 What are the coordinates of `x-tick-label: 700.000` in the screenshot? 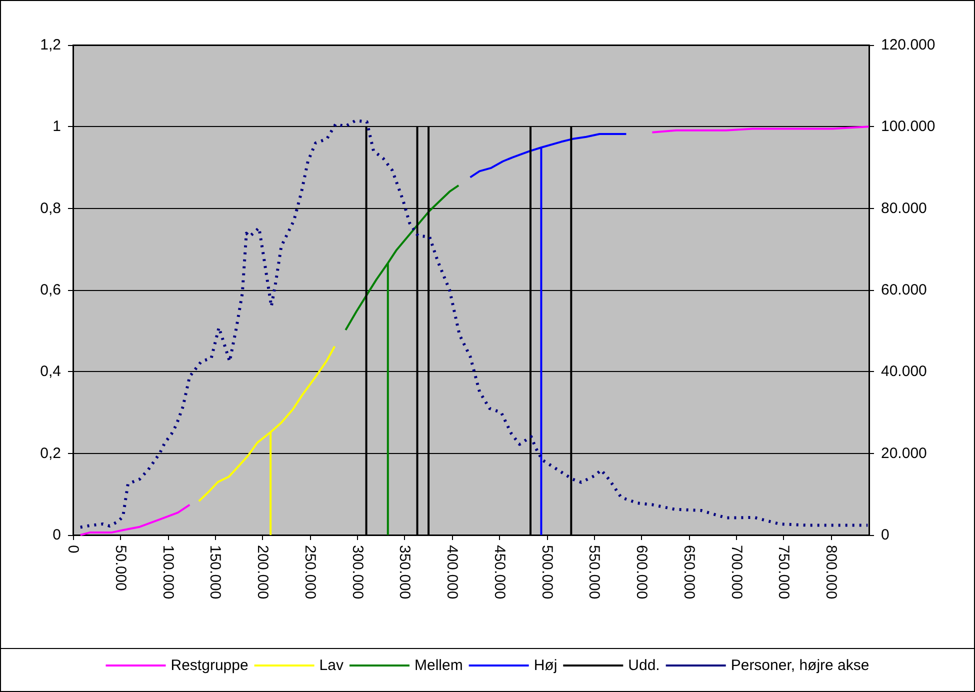 It's located at (736, 572).